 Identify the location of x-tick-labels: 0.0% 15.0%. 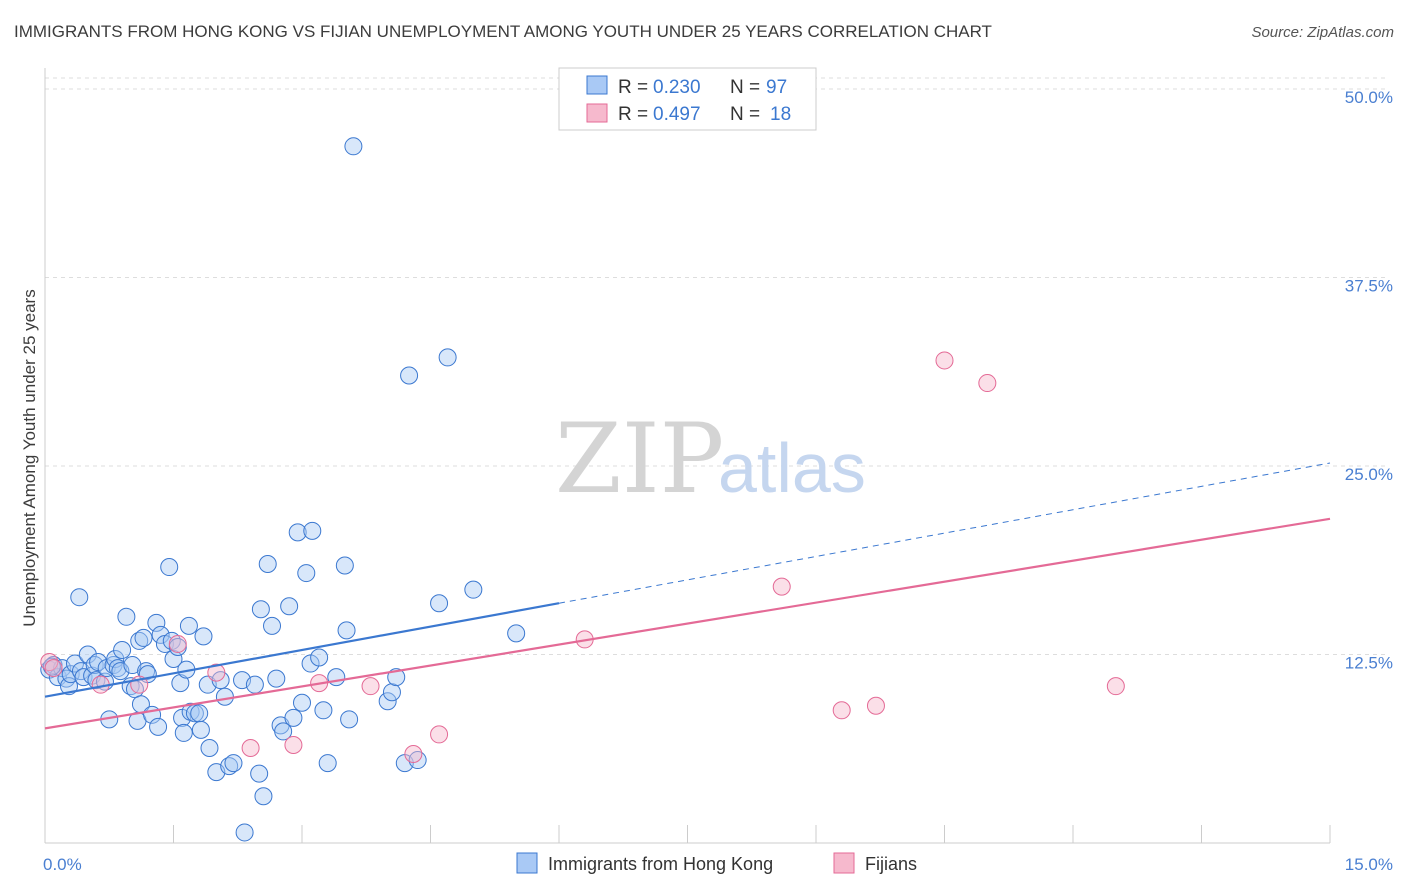
(718, 864).